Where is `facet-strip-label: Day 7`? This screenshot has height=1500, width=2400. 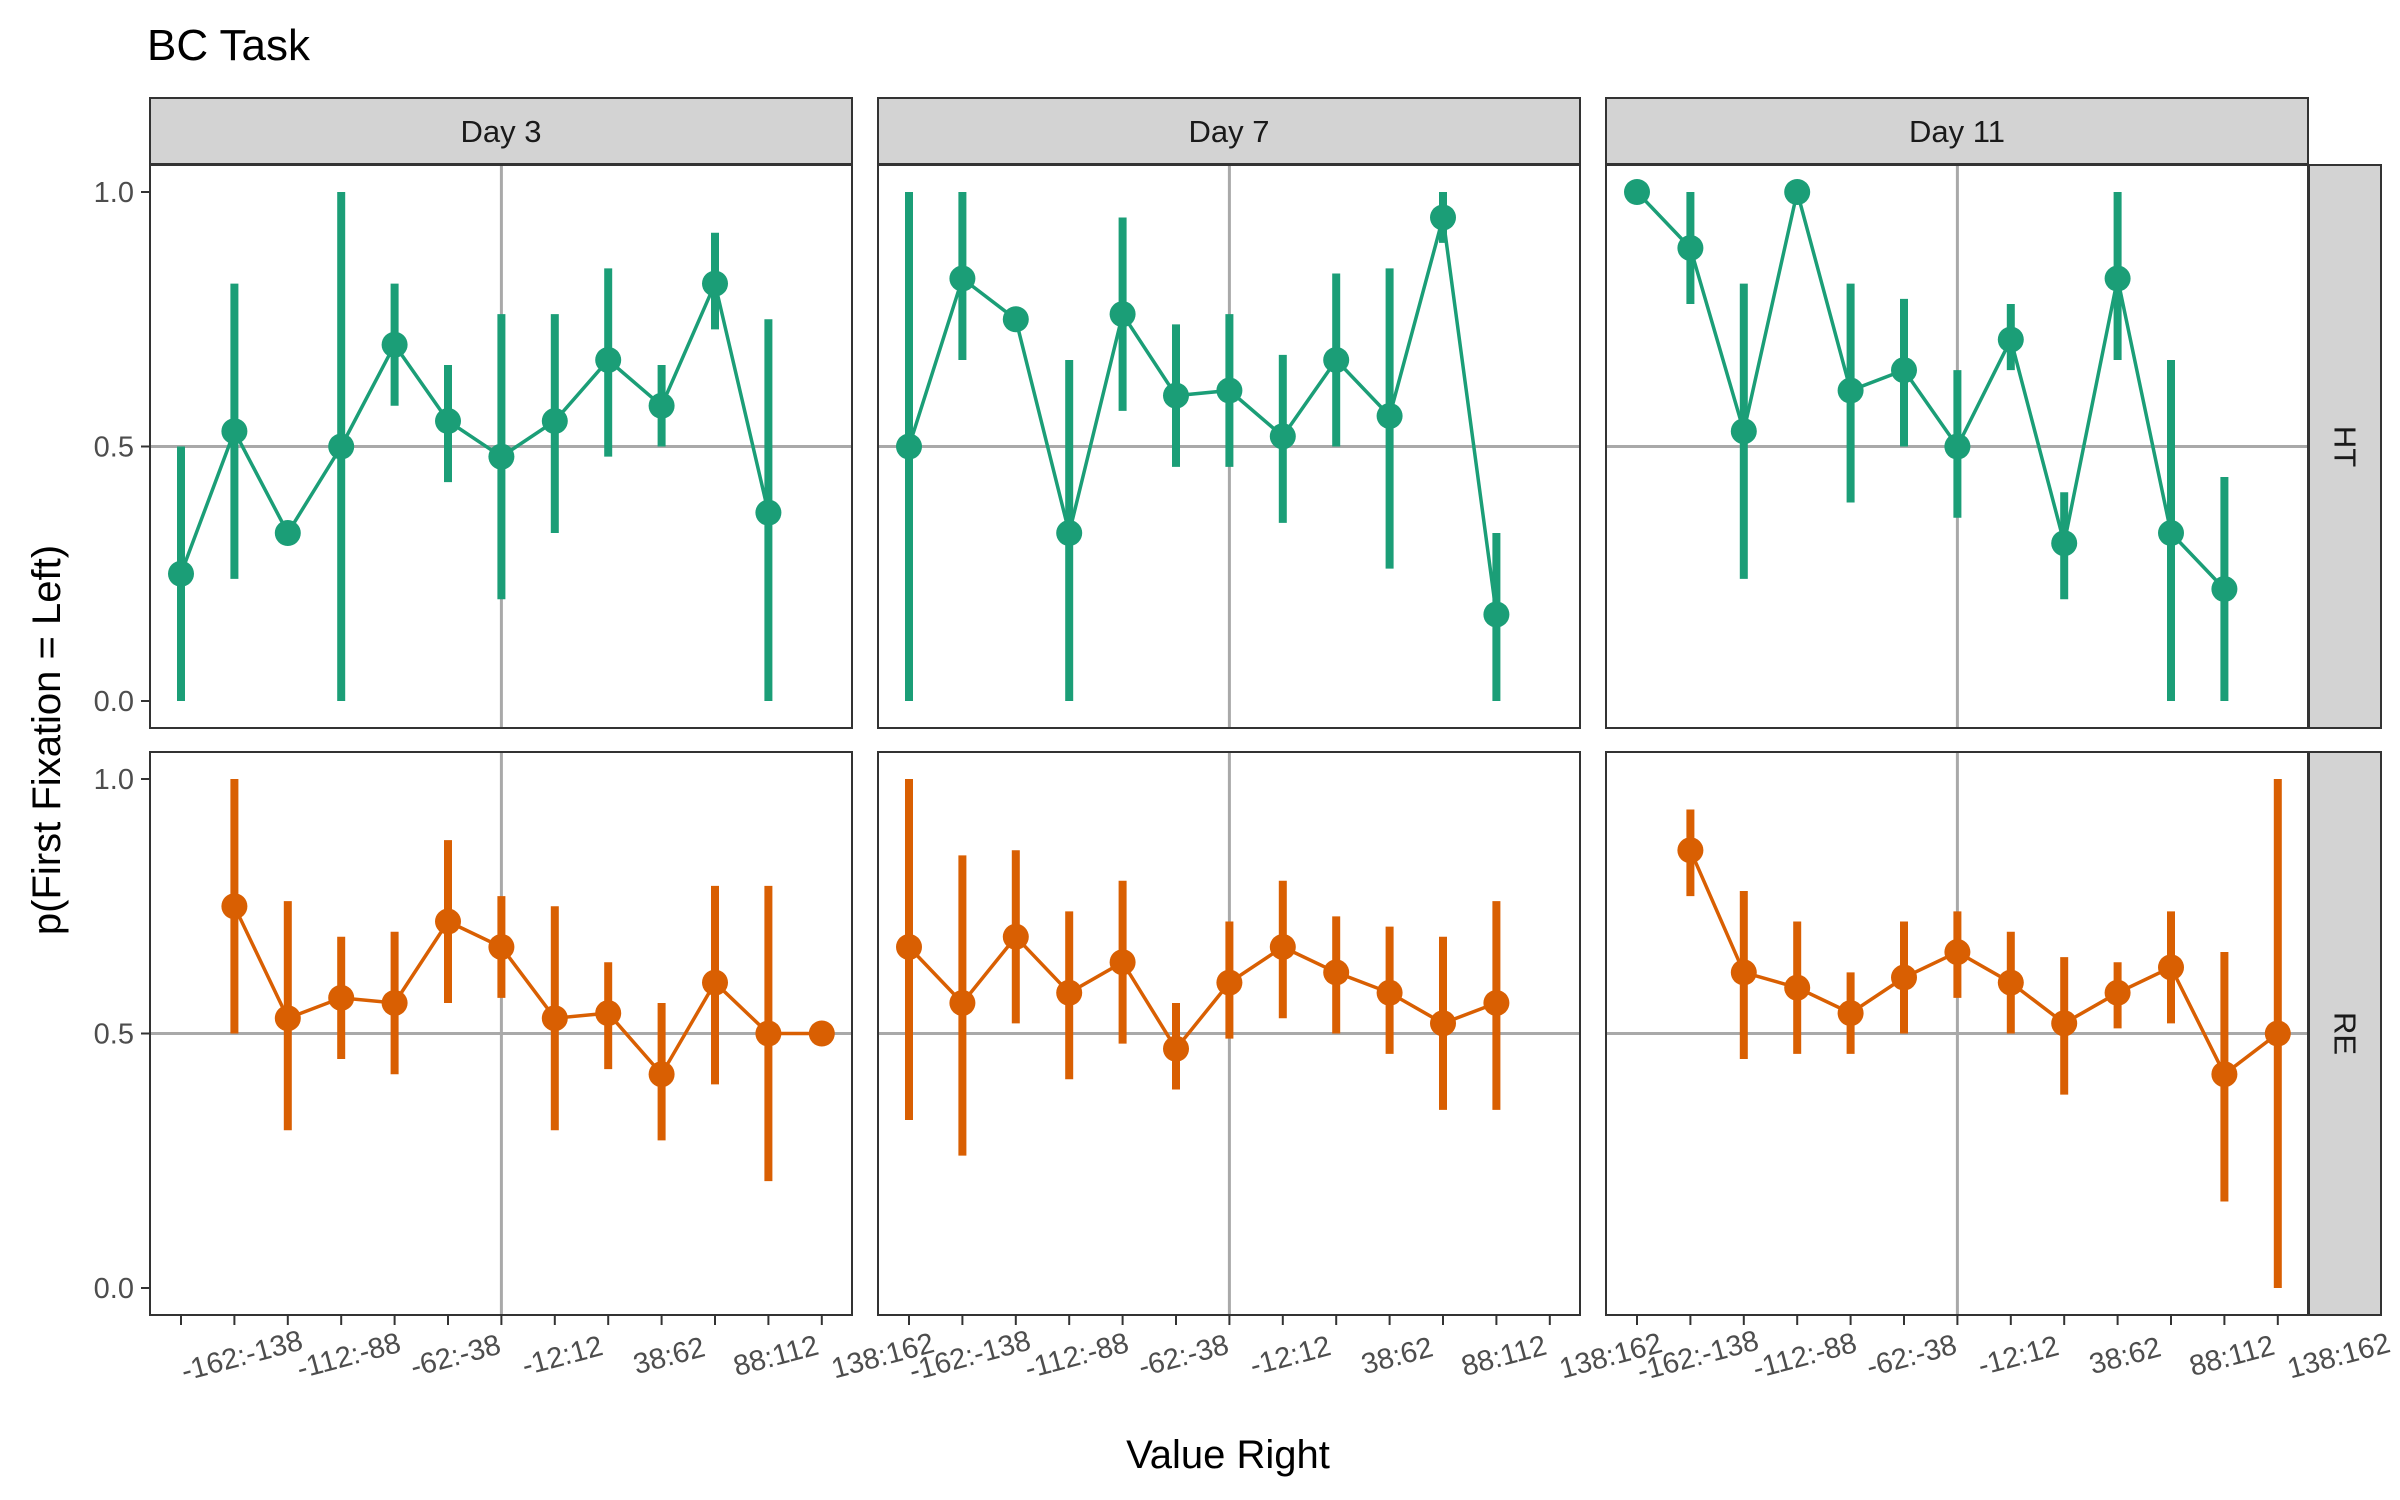
facet-strip-label: Day 7 is located at coordinates (1229, 131).